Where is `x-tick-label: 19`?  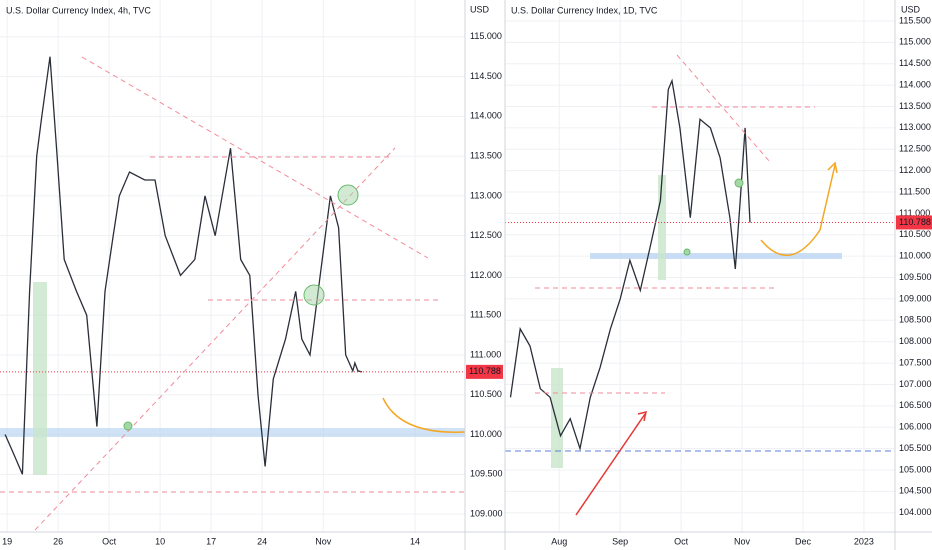
x-tick-label: 19 is located at coordinates (7, 541).